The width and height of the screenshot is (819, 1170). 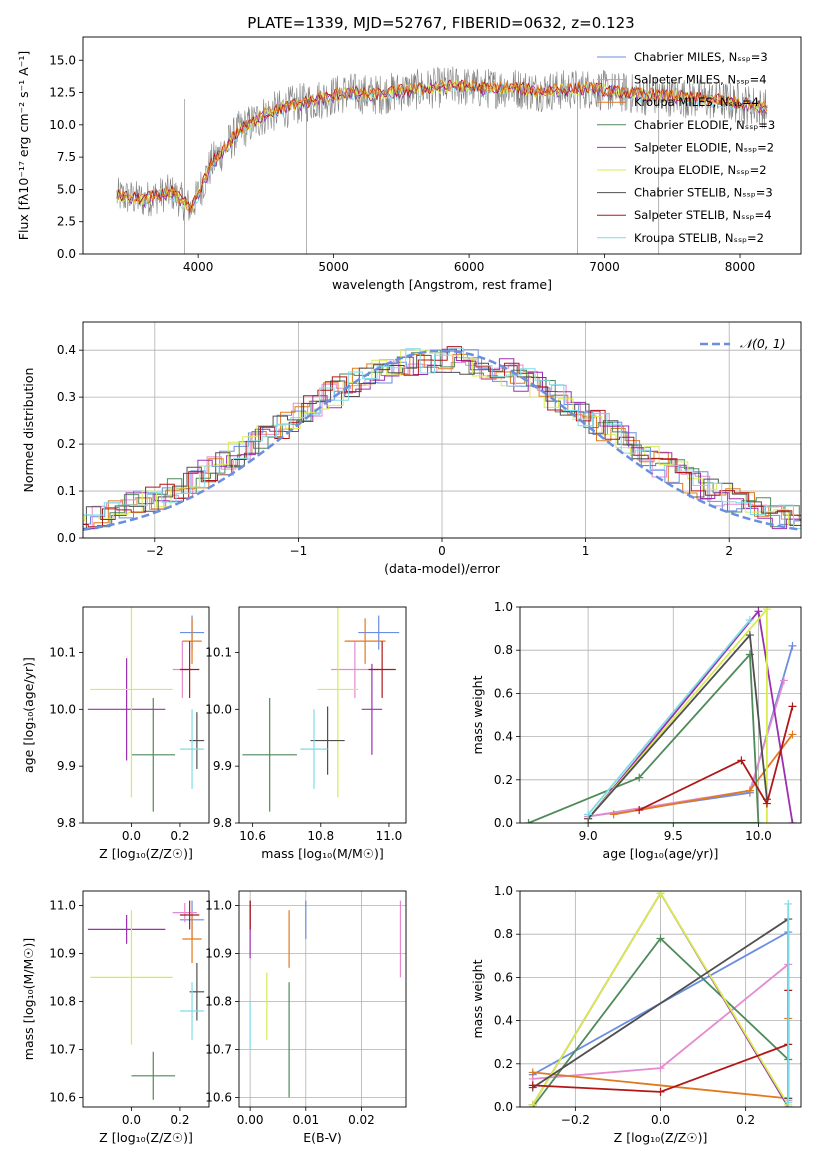 What do you see at coordinates (218, 709) in the screenshot?
I see `y-tick-label: 10.0` at bounding box center [218, 709].